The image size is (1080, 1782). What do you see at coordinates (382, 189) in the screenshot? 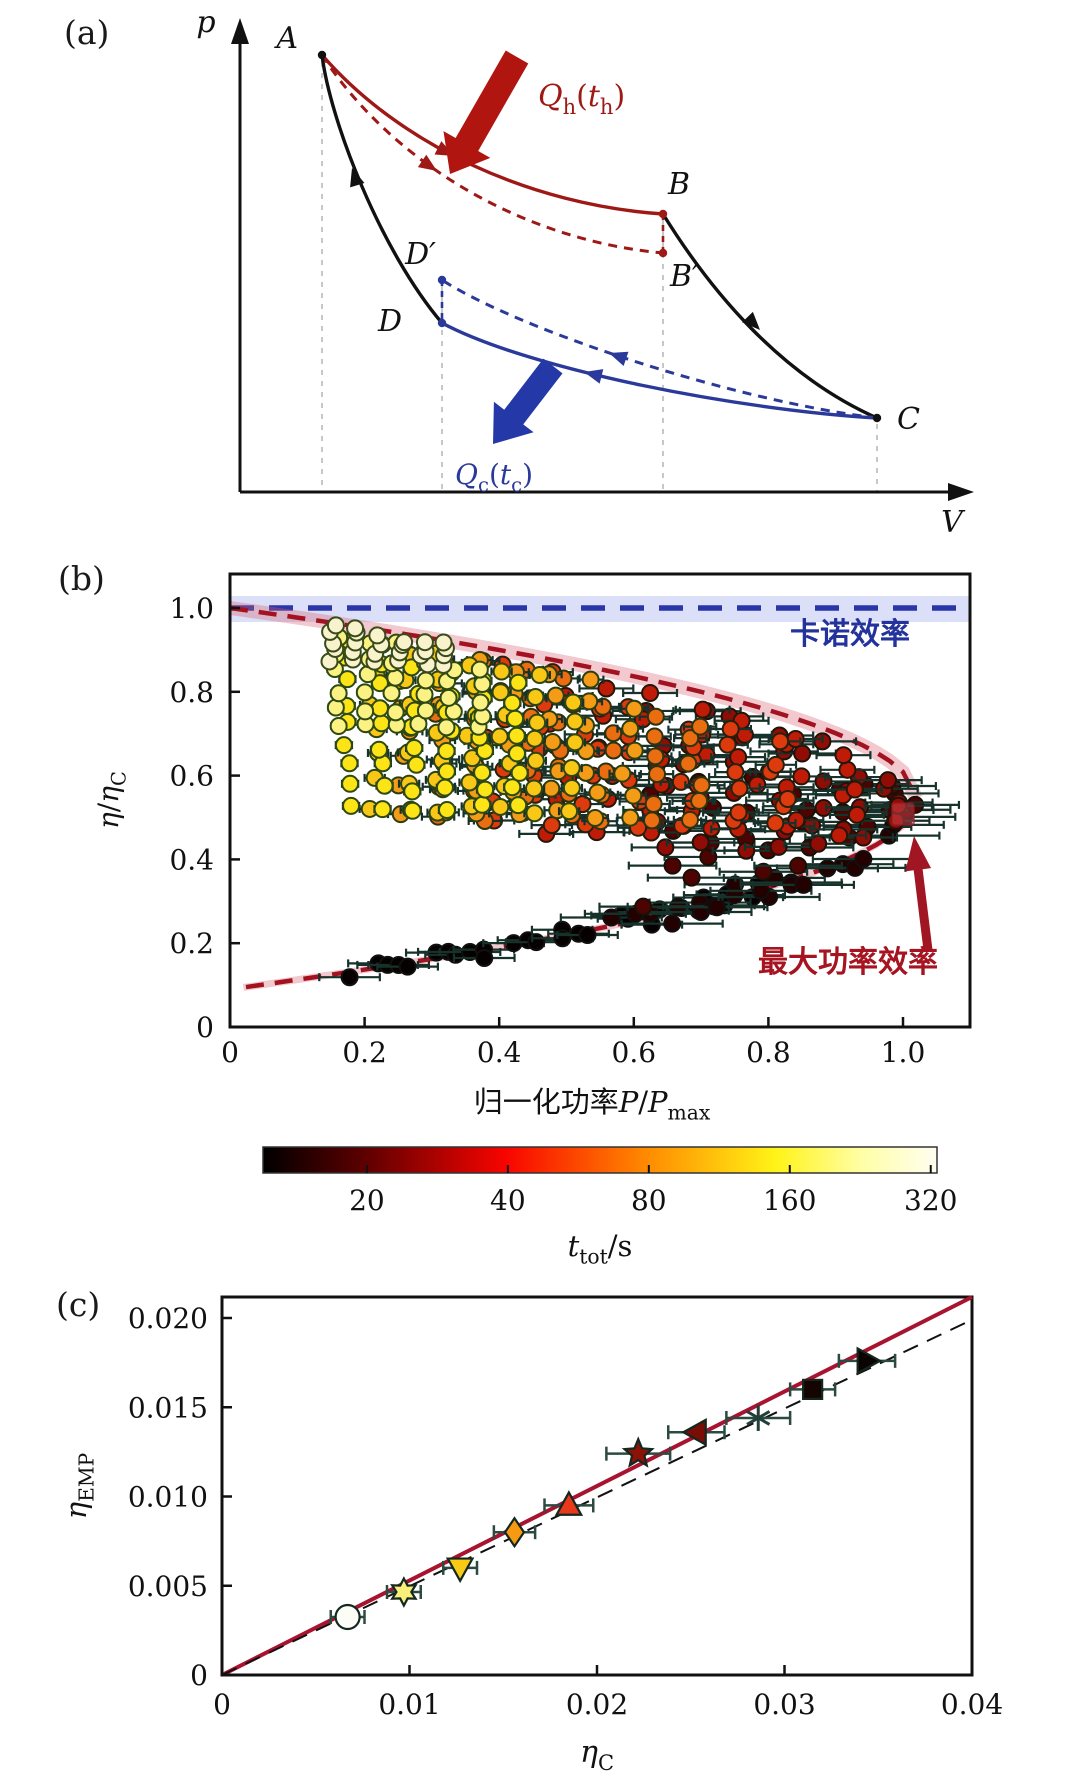
I see `compression-DA` at bounding box center [382, 189].